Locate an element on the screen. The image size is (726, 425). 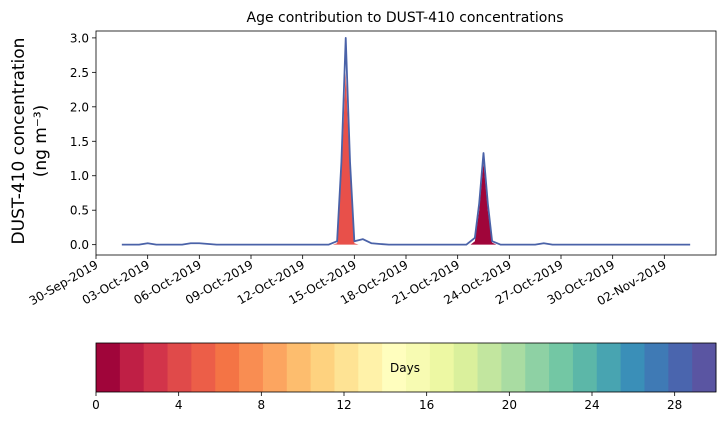
colorbar-tick-label: 16 is located at coordinates (426, 405).